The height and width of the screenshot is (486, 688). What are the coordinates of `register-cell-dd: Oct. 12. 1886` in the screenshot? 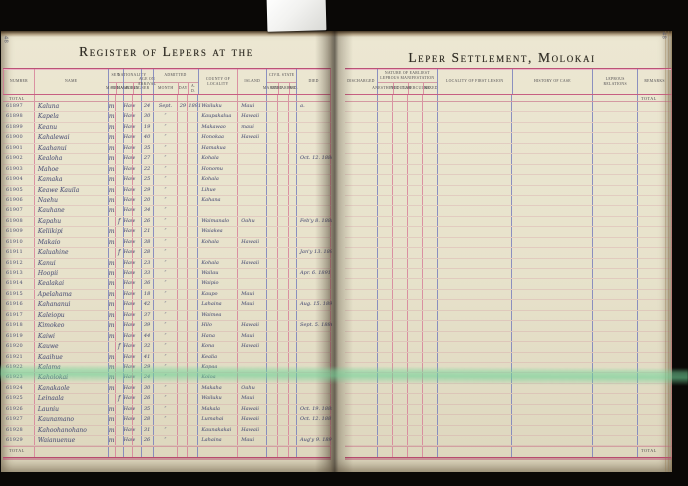 It's located at (315, 159).